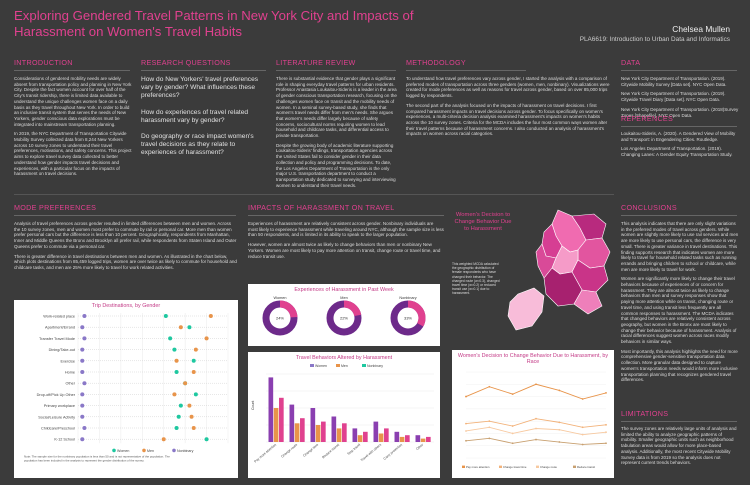 This screenshot has width=750, height=485. Describe the element at coordinates (314, 194) in the screenshot. I see `row-divider` at that location.